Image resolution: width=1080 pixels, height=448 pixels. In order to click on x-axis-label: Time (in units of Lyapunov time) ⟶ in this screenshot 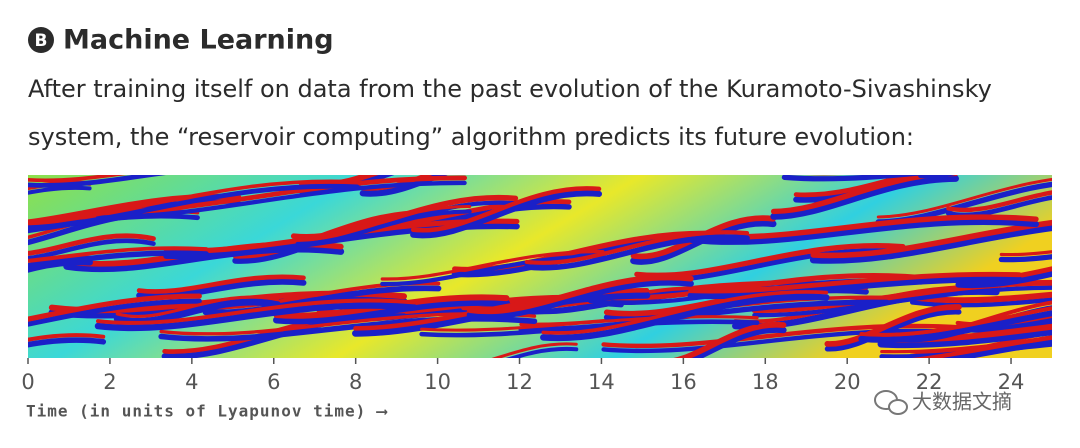, I will do `click(207, 411)`.